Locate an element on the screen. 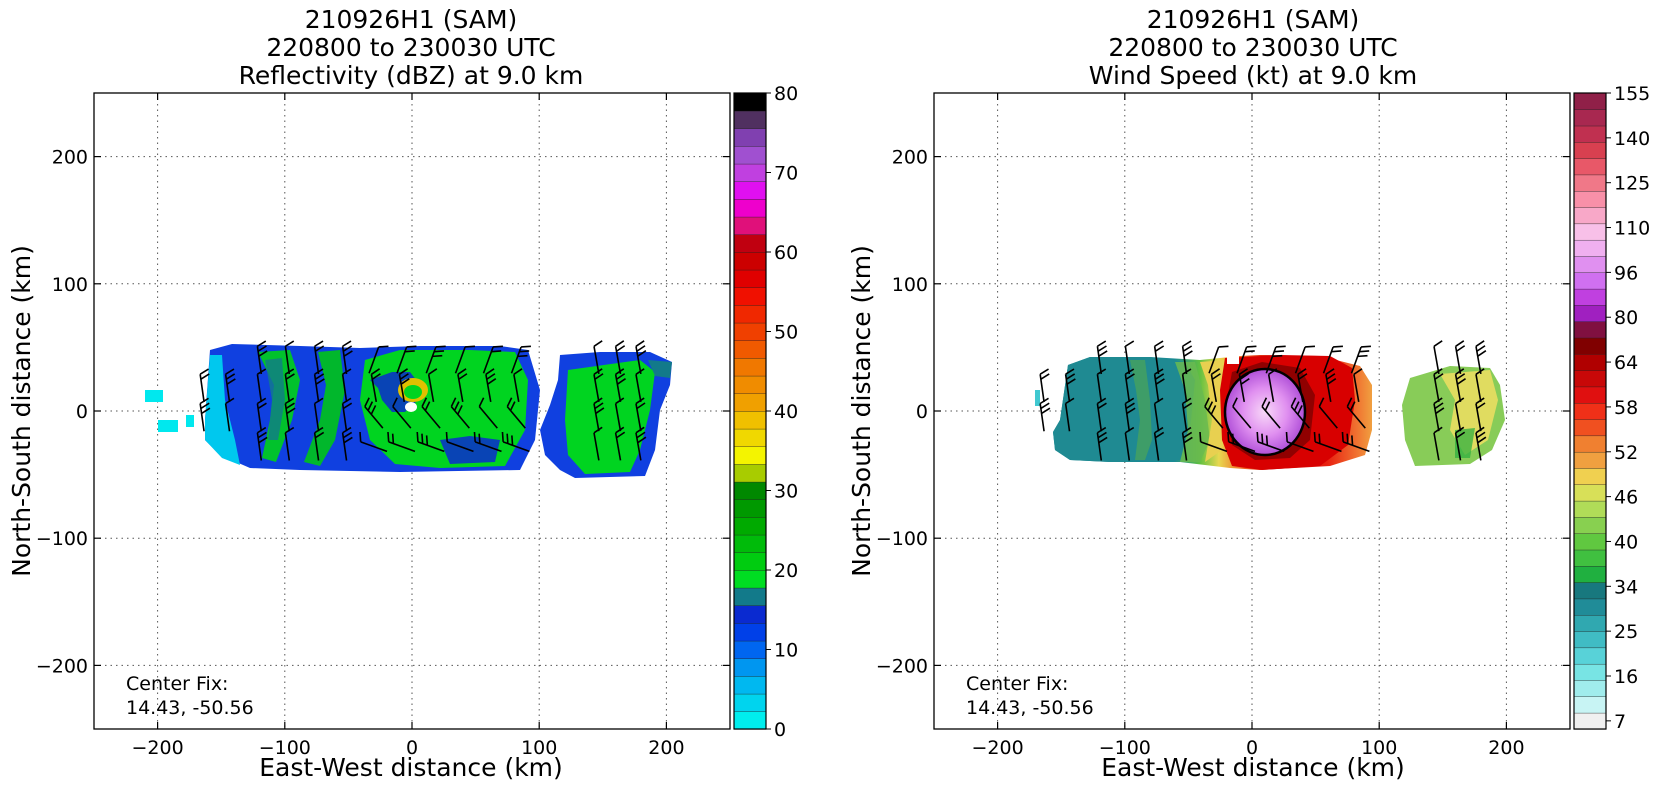 The width and height of the screenshot is (1655, 787). windspeed-colorbar-frame is located at coordinates (1590, 411).